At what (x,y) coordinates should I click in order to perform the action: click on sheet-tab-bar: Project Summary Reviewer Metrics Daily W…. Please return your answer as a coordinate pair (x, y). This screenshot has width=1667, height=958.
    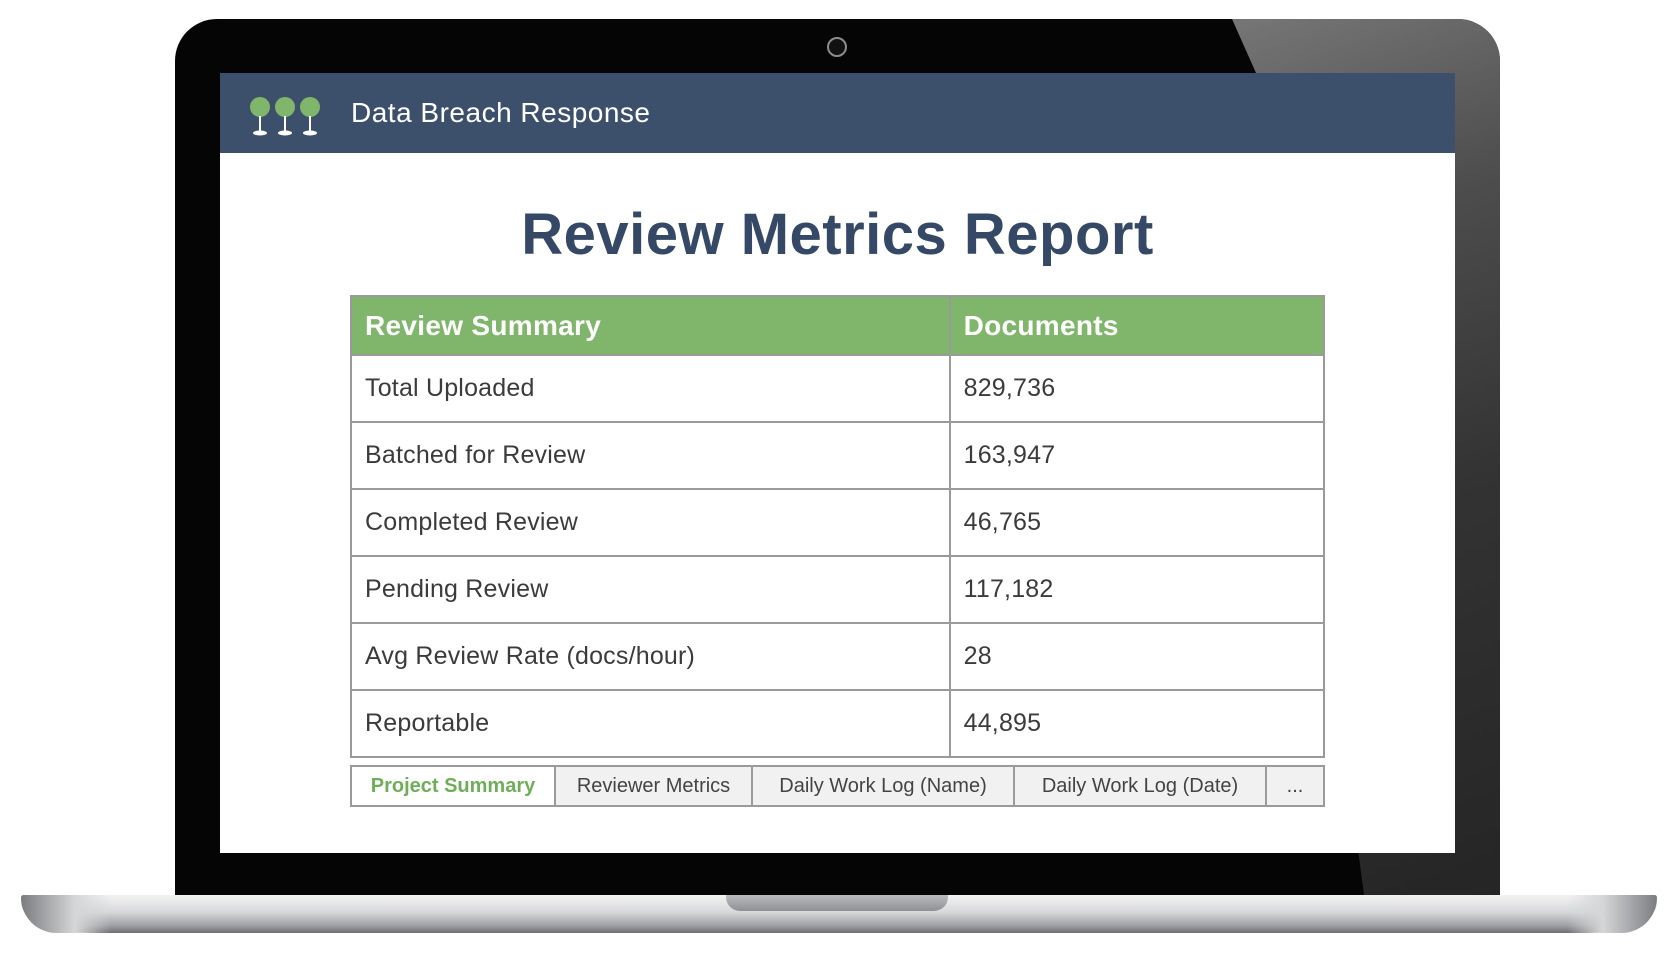
    Looking at the image, I should click on (837, 786).